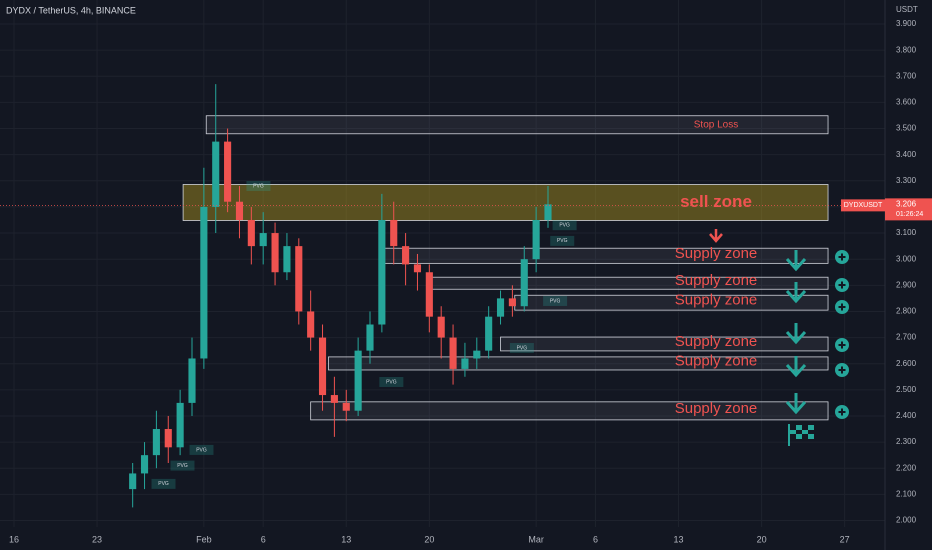 The width and height of the screenshot is (932, 550). I want to click on y-tick-label: 3.300, so click(906, 180).